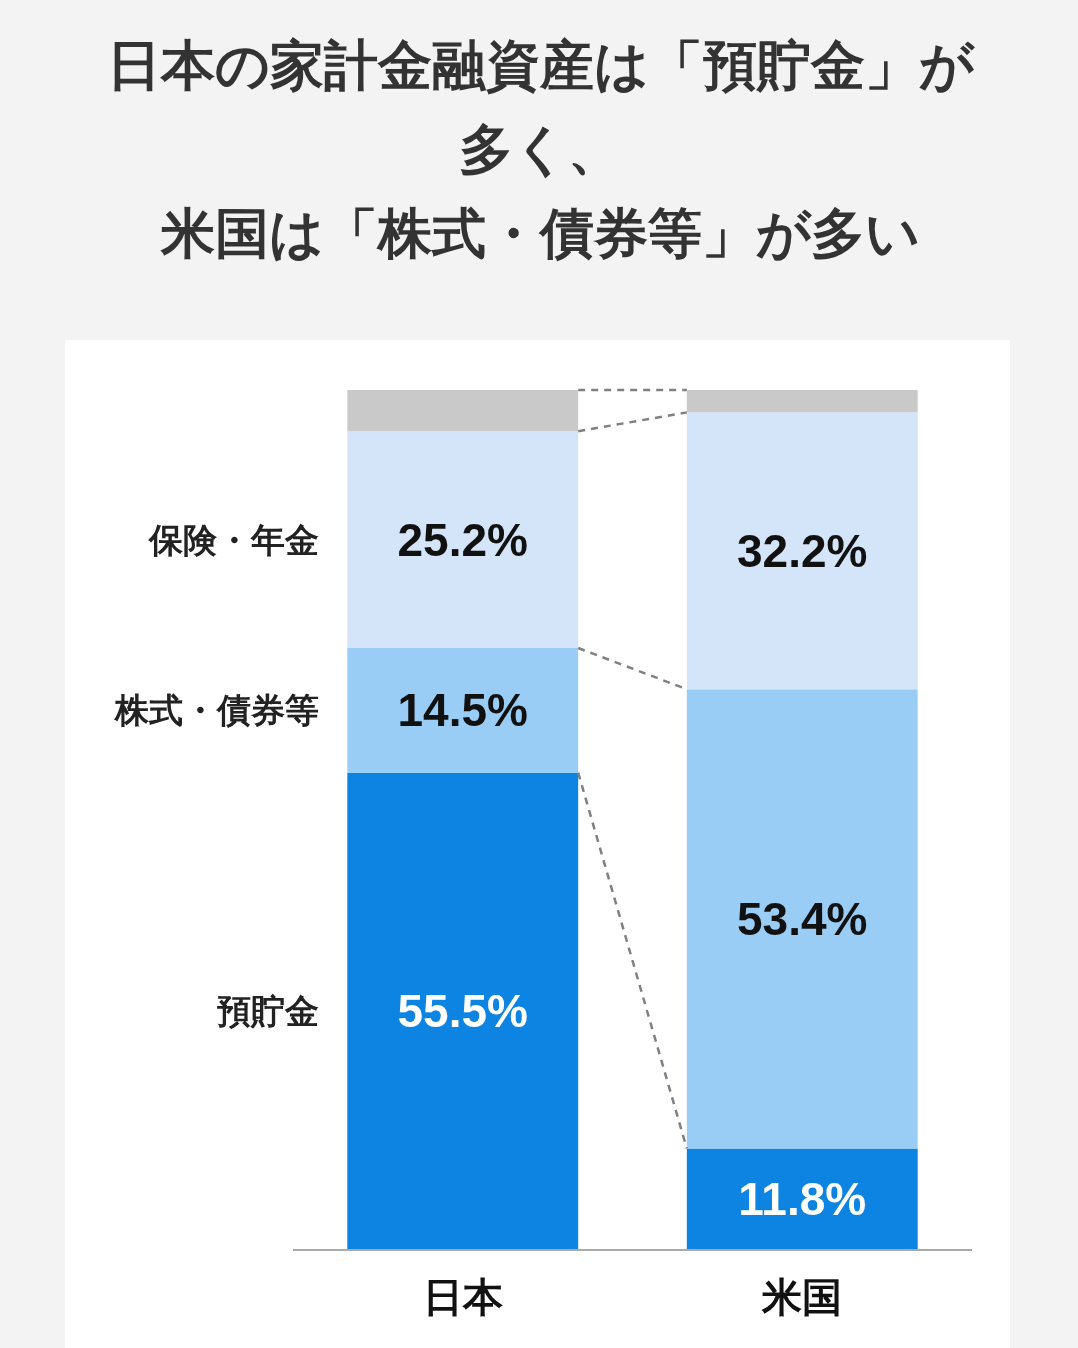 The height and width of the screenshot is (1348, 1078). Describe the element at coordinates (540, 149) in the screenshot. I see `chart-title: 日本の家計金融資産は「預貯金」が多く、米国は「株式・債券等」が多い` at that location.